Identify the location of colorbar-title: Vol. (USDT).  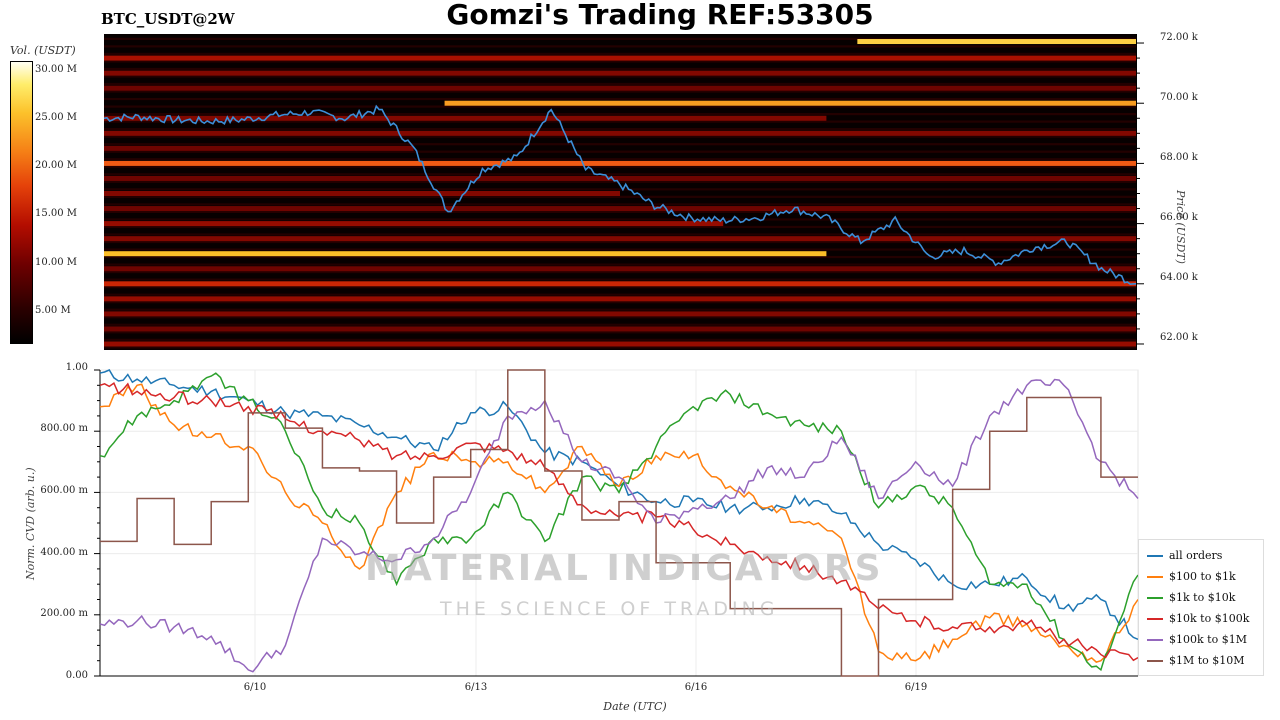
(43, 50).